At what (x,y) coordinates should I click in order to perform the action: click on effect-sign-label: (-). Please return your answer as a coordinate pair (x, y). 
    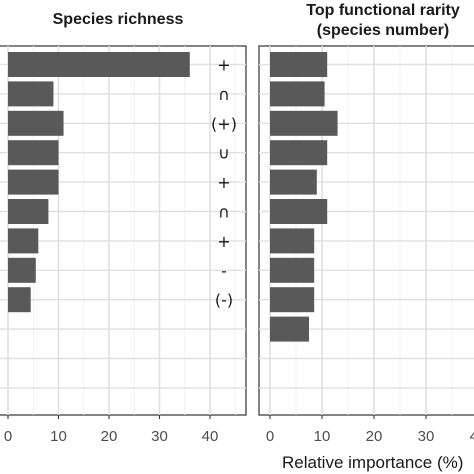
    Looking at the image, I should click on (224, 300).